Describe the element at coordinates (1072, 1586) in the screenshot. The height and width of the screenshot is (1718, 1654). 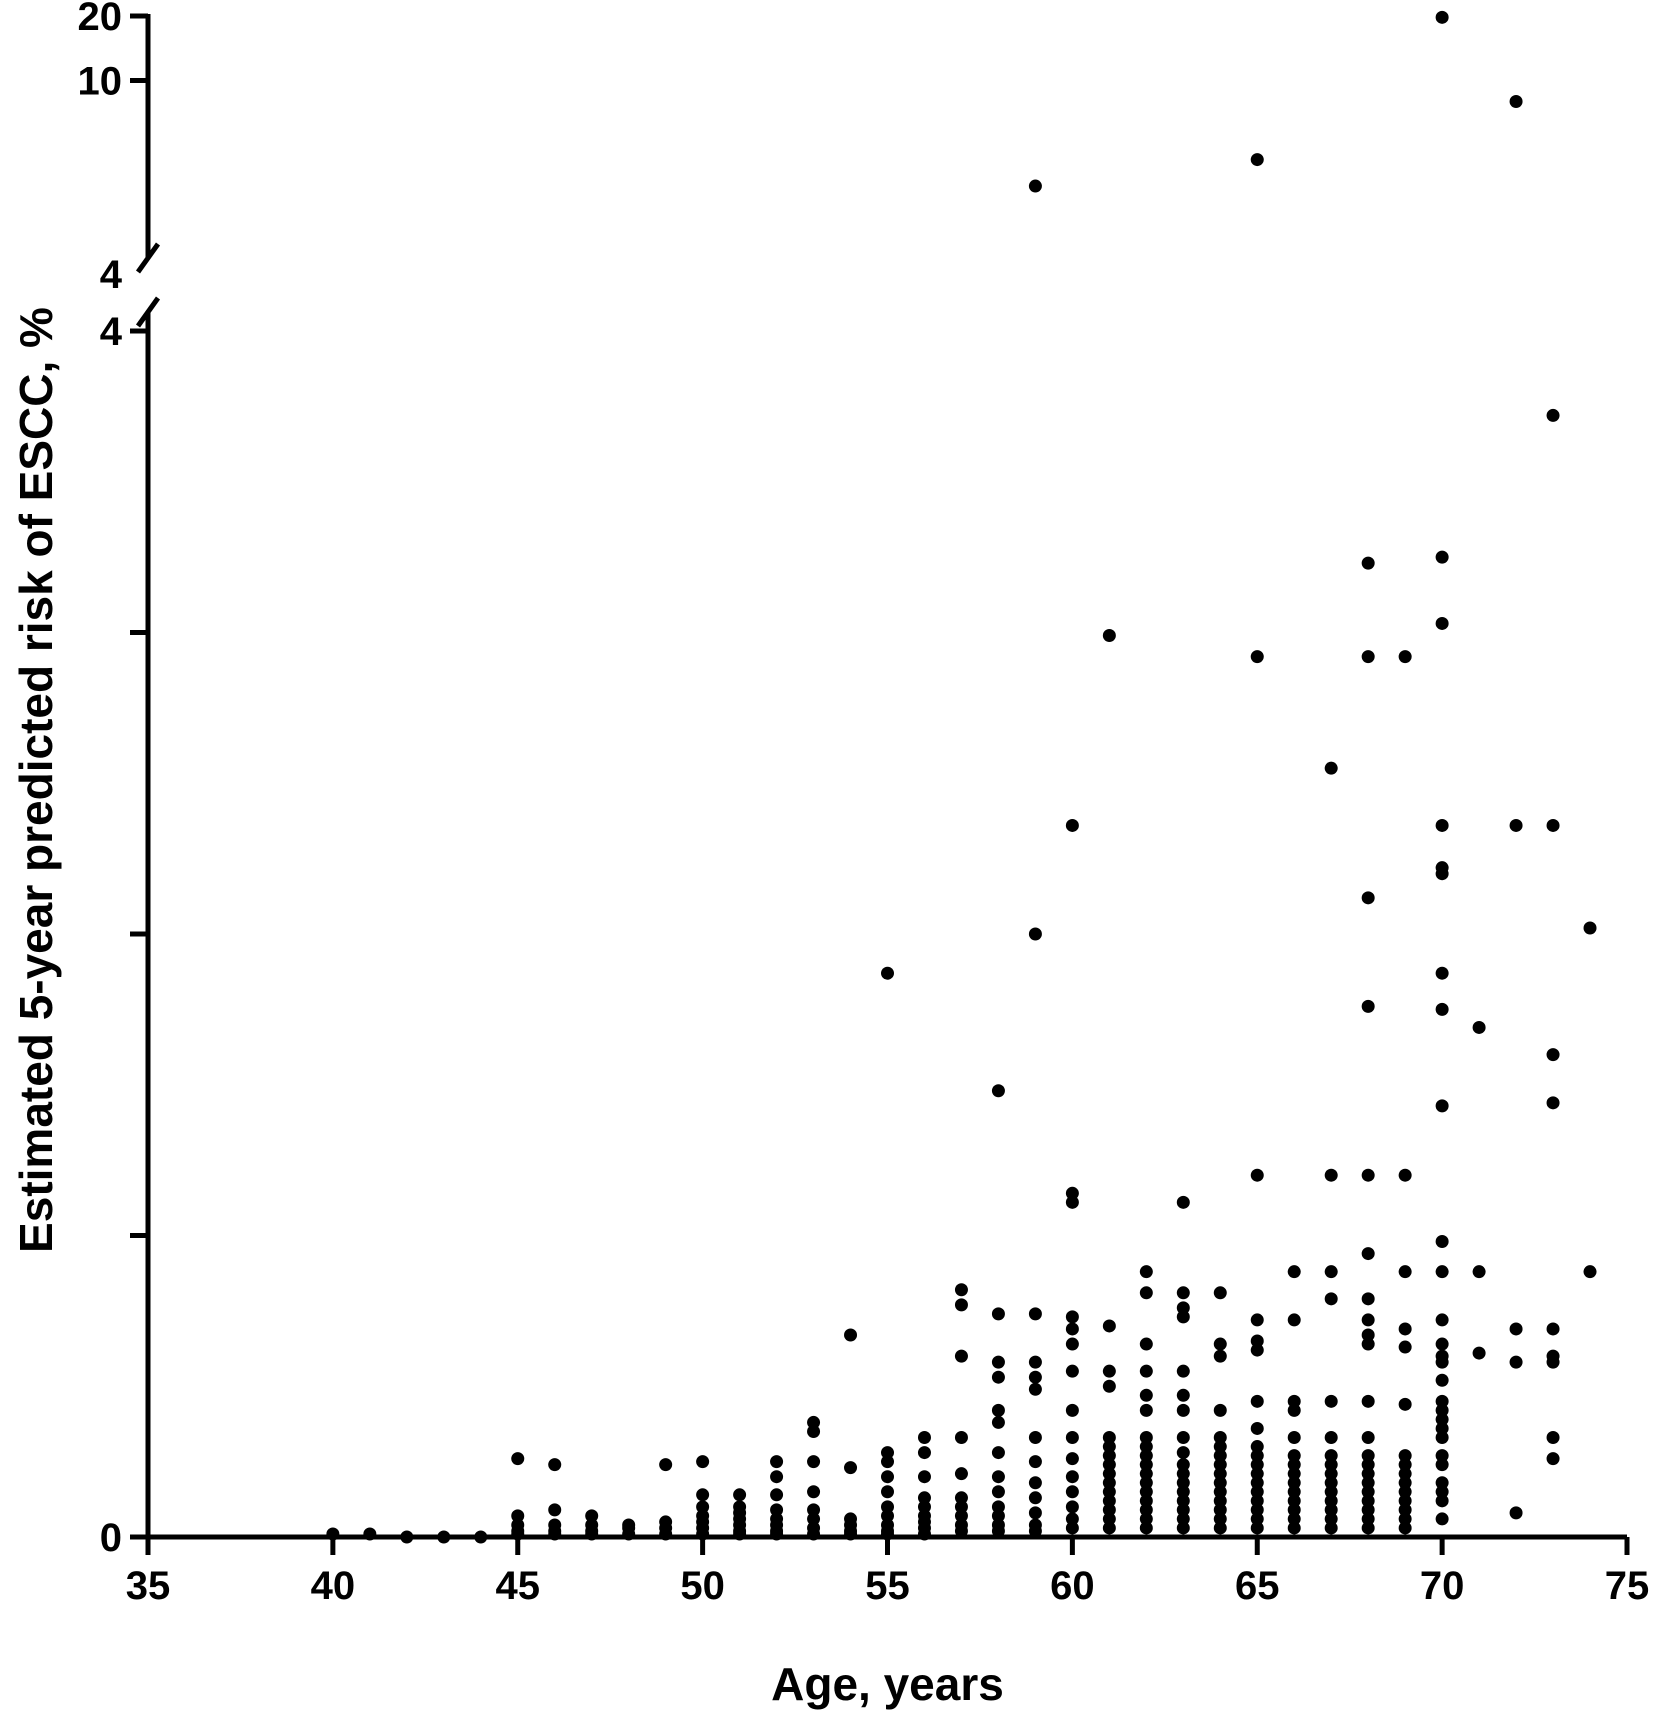
I see `x-tick-label: 60` at that location.